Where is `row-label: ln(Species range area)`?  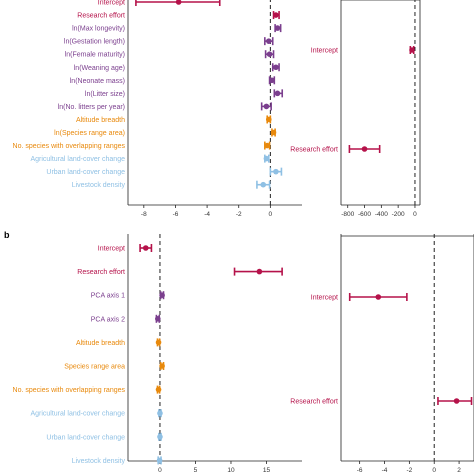
row-label: ln(Species range area) is located at coordinates (89, 133).